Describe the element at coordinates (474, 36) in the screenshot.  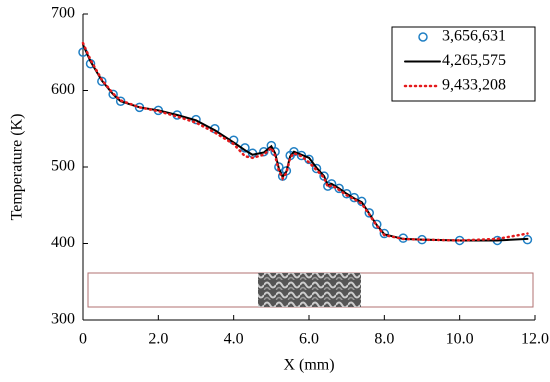
I see `legend-label: 3,656,631` at that location.